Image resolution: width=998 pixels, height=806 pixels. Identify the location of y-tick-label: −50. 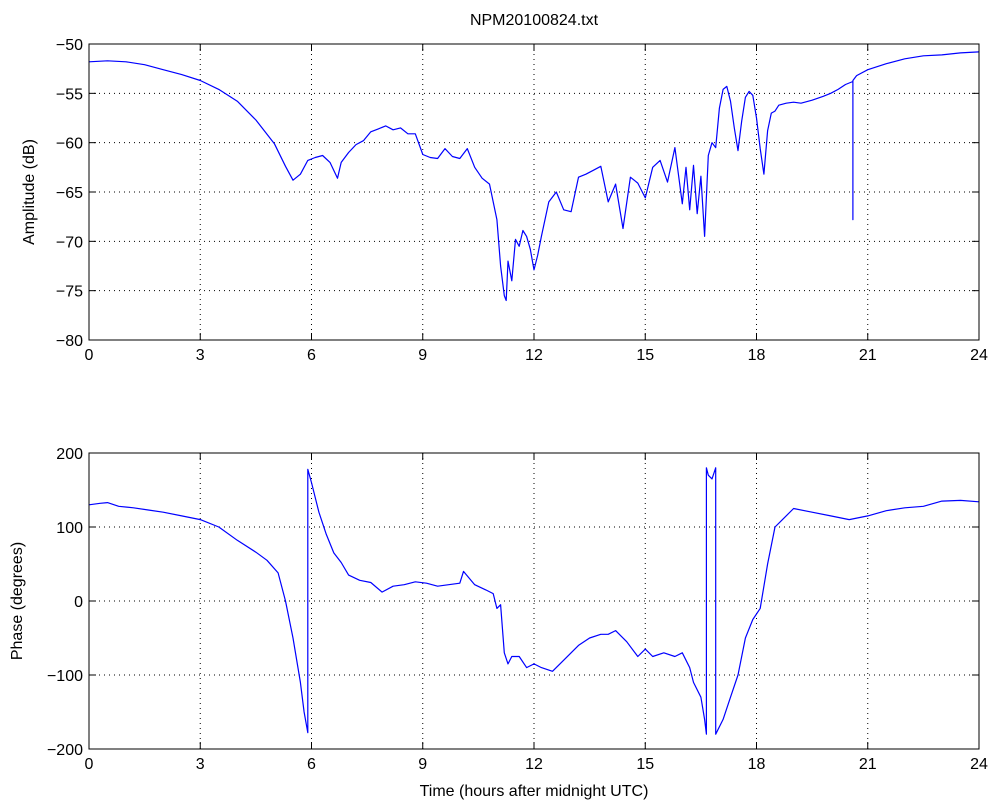
(69, 45).